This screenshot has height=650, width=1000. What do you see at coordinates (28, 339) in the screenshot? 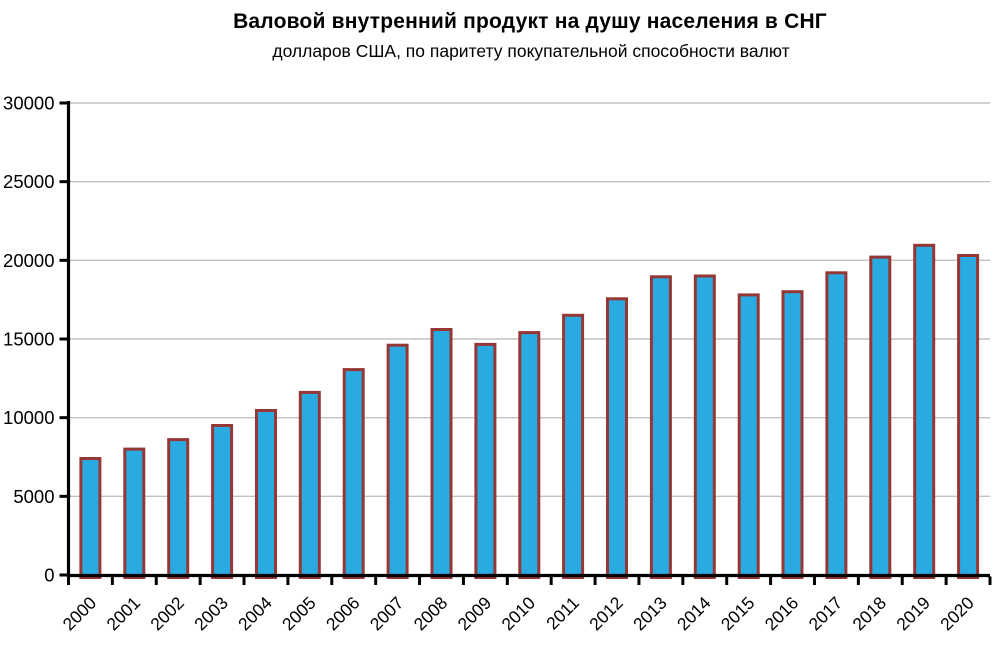
I see `y-axis-label-15000: 15000` at bounding box center [28, 339].